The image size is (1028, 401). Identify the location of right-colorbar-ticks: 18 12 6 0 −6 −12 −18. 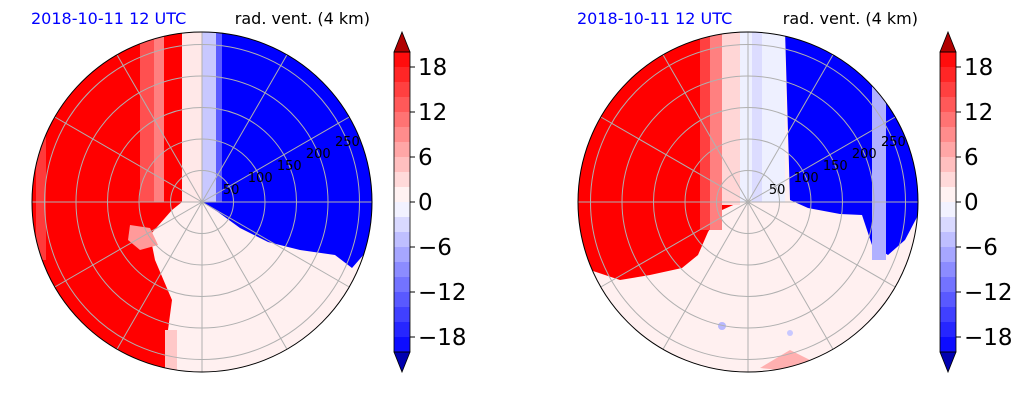
(984, 203).